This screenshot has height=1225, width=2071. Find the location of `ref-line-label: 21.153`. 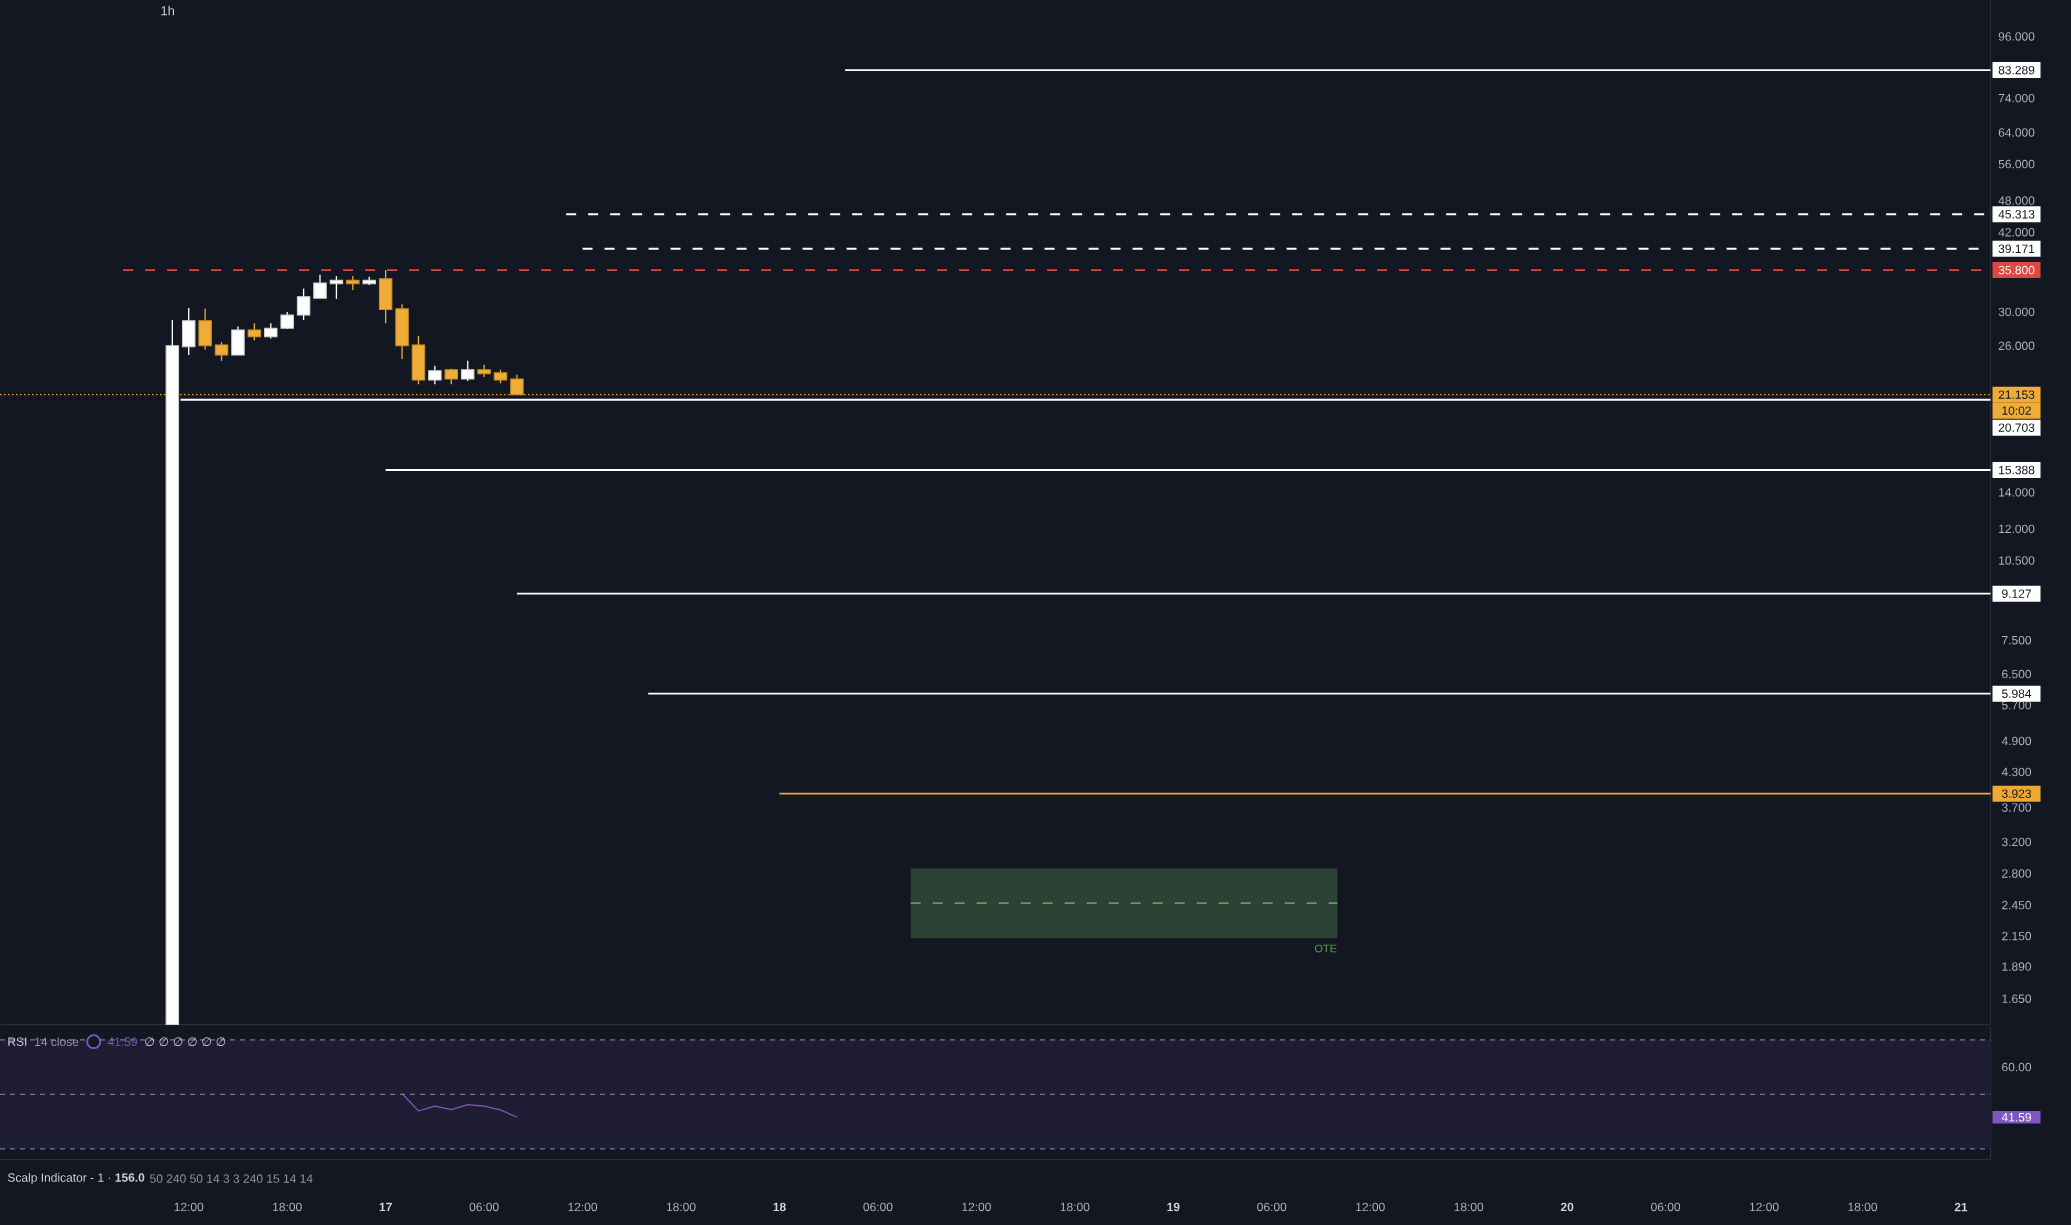

ref-line-label: 21.153 is located at coordinates (2016, 394).